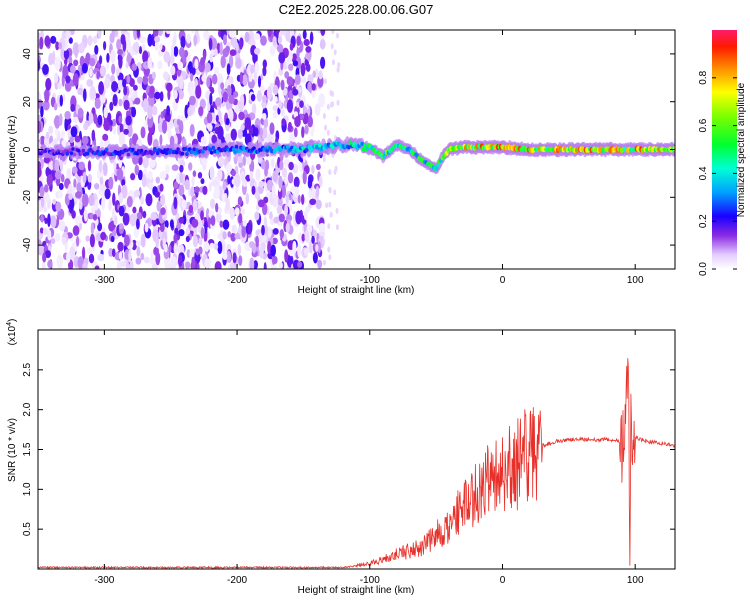 The width and height of the screenshot is (750, 600). I want to click on y-tick-label: -40, so click(27, 244).